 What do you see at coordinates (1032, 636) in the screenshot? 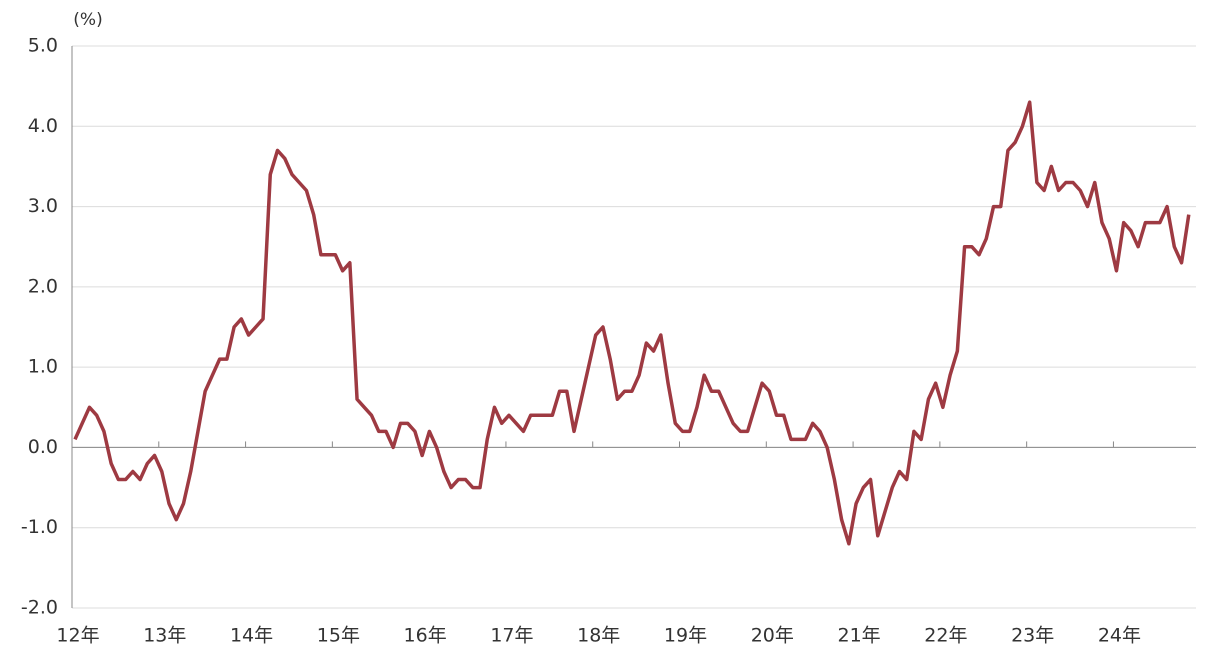
I see `x-tick-label: 23年` at bounding box center [1032, 636].